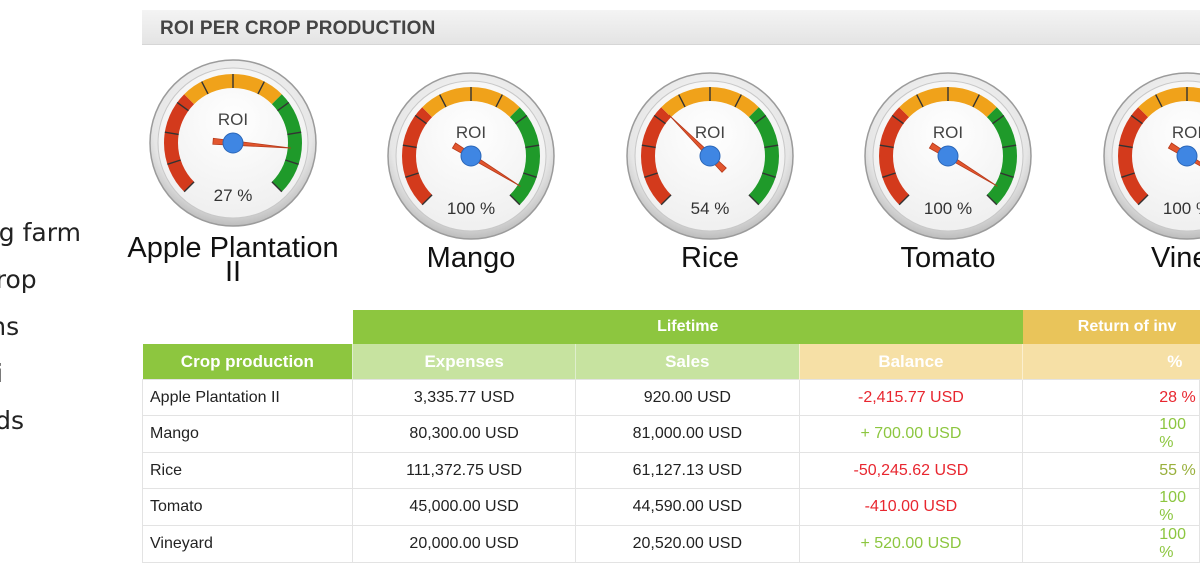 The image size is (1200, 565). What do you see at coordinates (911, 544) in the screenshot?
I see `cell-balance: + 520.00 USD` at bounding box center [911, 544].